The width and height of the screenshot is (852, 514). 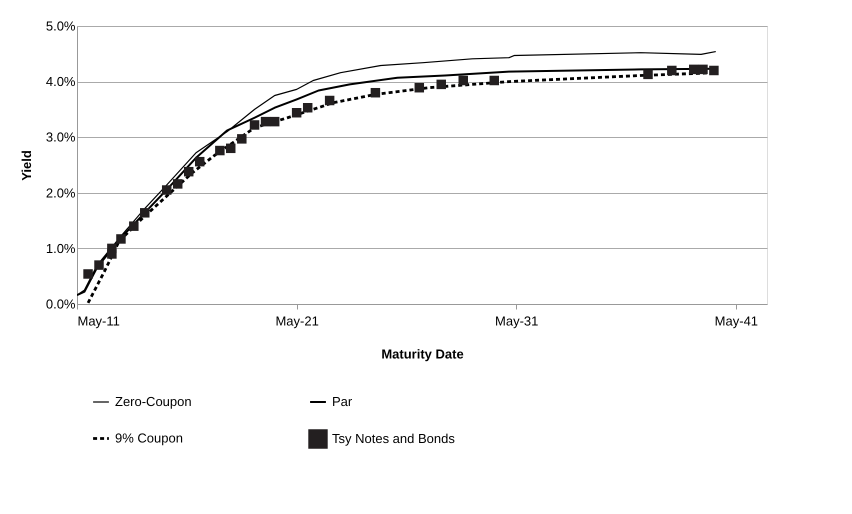 I want to click on y-tick-label: 2.0%, so click(x=61, y=192).